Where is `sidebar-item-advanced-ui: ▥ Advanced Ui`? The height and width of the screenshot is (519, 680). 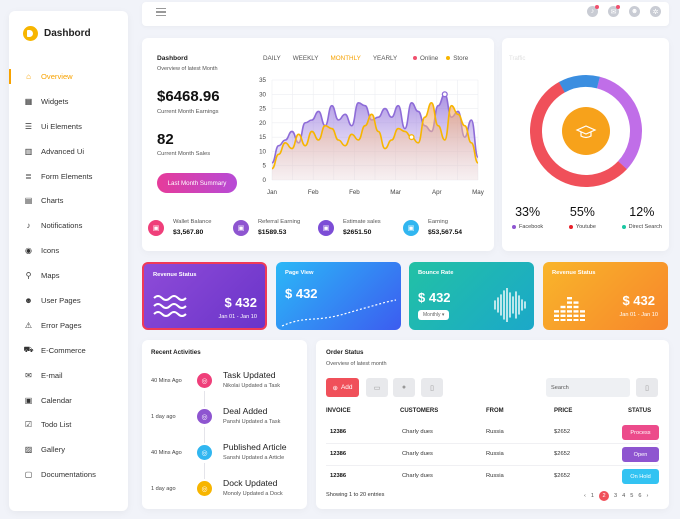 sidebar-item-advanced-ui: ▥ Advanced Ui is located at coordinates (68, 151).